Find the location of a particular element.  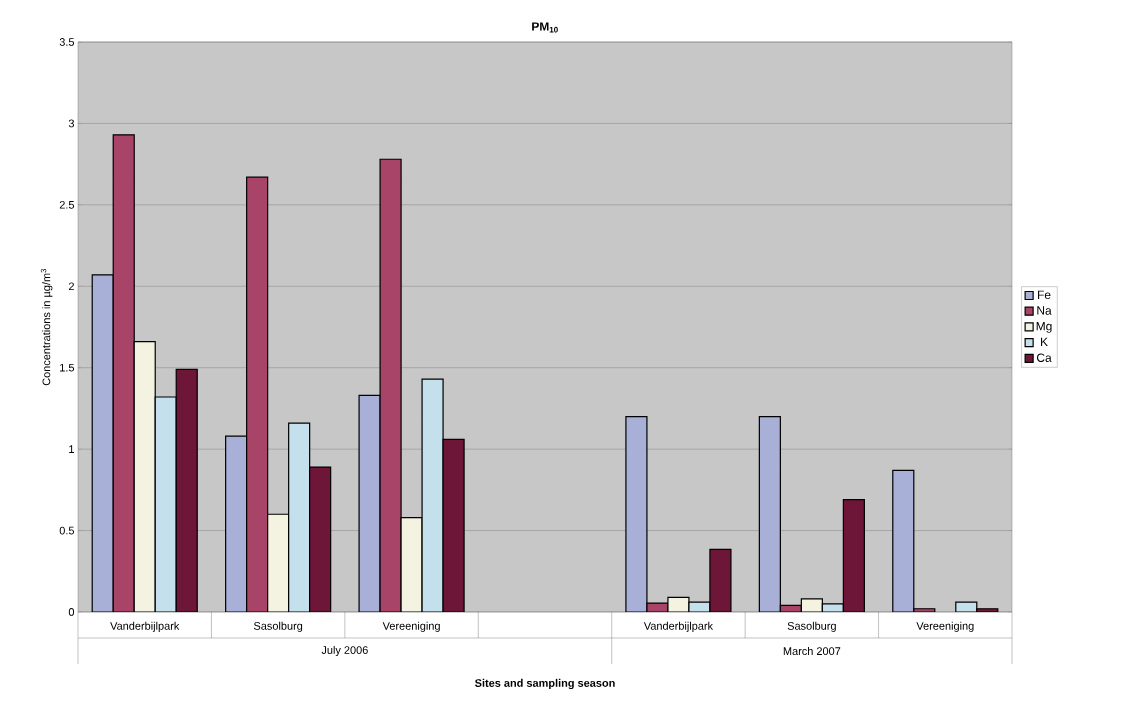

y-tick-label: 3.5 is located at coordinates (67, 42).